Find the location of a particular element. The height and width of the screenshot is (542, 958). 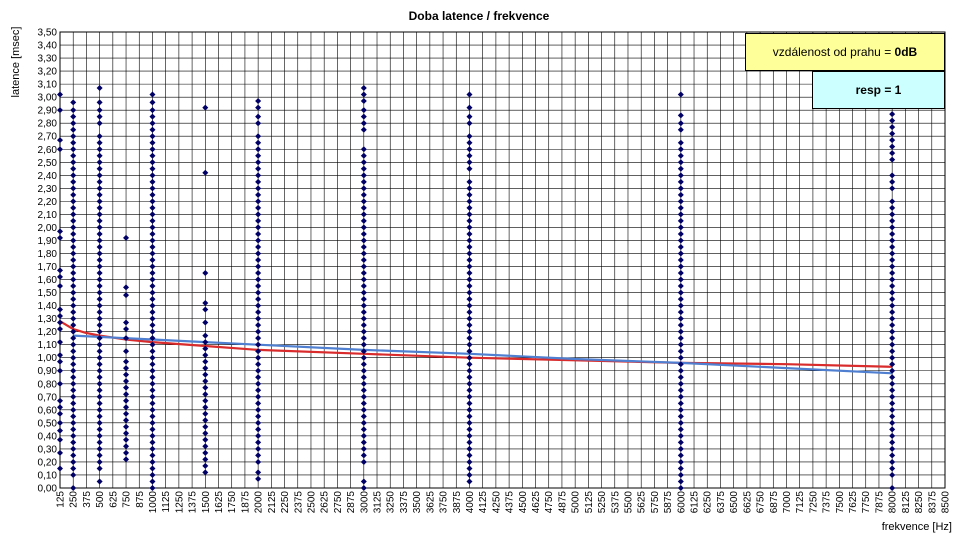

x-tick-label: 1875 is located at coordinates (245, 502).